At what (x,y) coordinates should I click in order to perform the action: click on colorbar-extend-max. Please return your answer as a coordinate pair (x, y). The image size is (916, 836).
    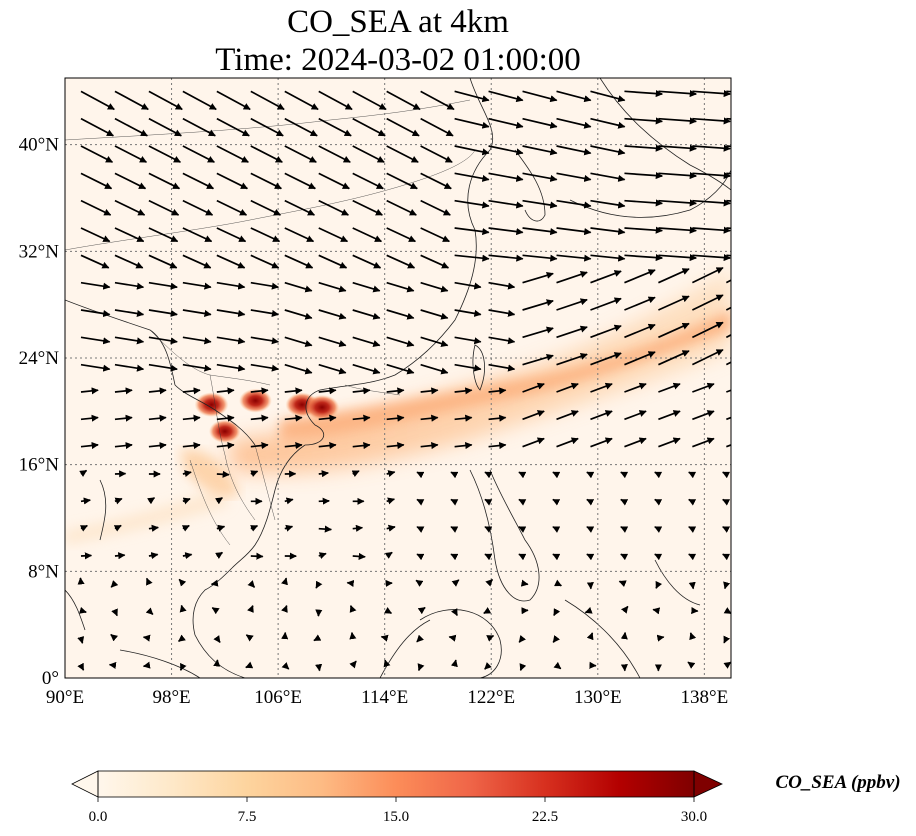
    Looking at the image, I should click on (708, 784).